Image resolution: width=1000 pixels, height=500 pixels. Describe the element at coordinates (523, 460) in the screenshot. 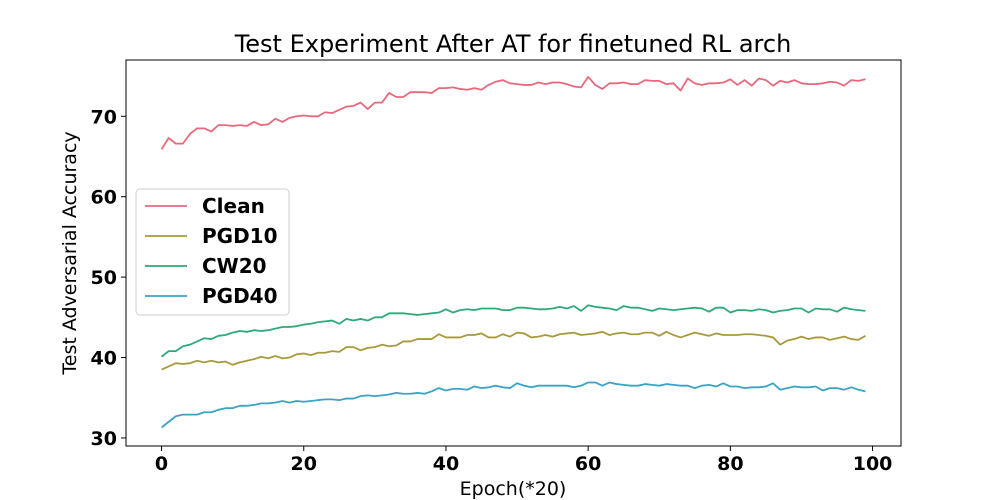

I see `x-axis: 0 20 40 60 80 100` at that location.